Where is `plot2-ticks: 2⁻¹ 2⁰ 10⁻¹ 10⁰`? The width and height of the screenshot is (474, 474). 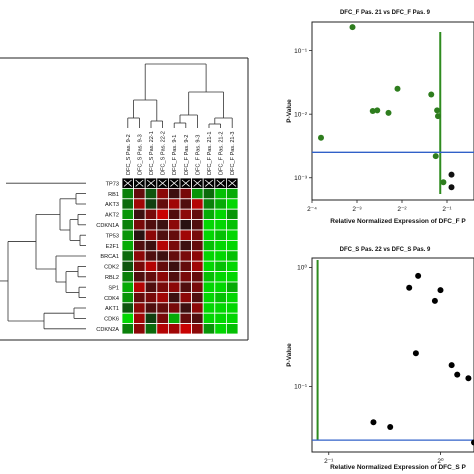 plot2-ticks: 2⁻¹ 2⁰ 10⁻¹ 10⁰ is located at coordinates (369, 364).